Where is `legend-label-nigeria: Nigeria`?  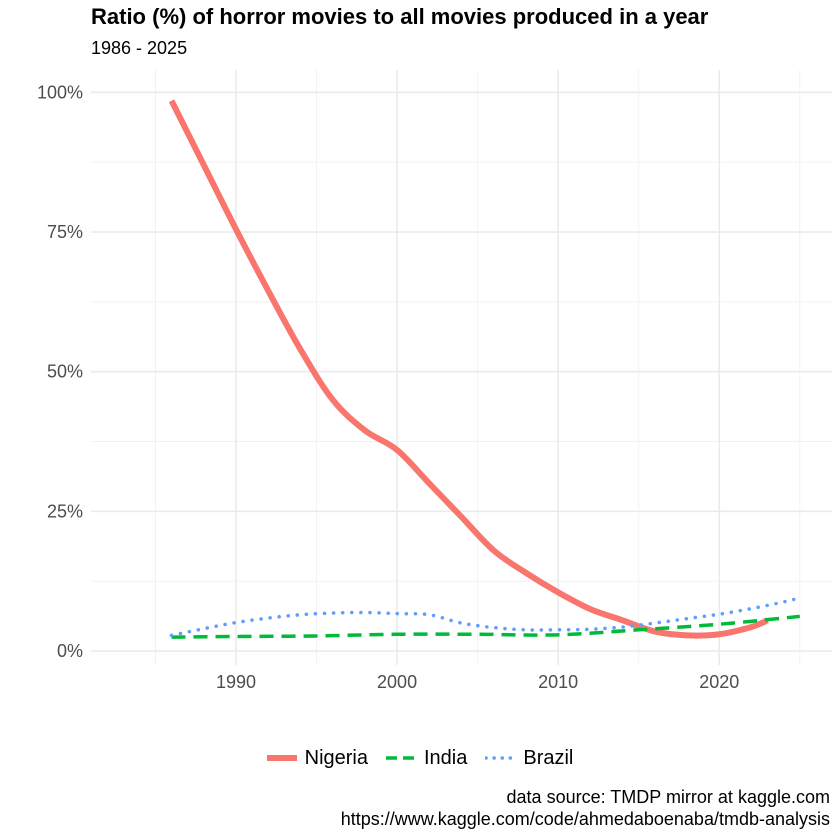 legend-label-nigeria: Nigeria is located at coordinates (336, 757).